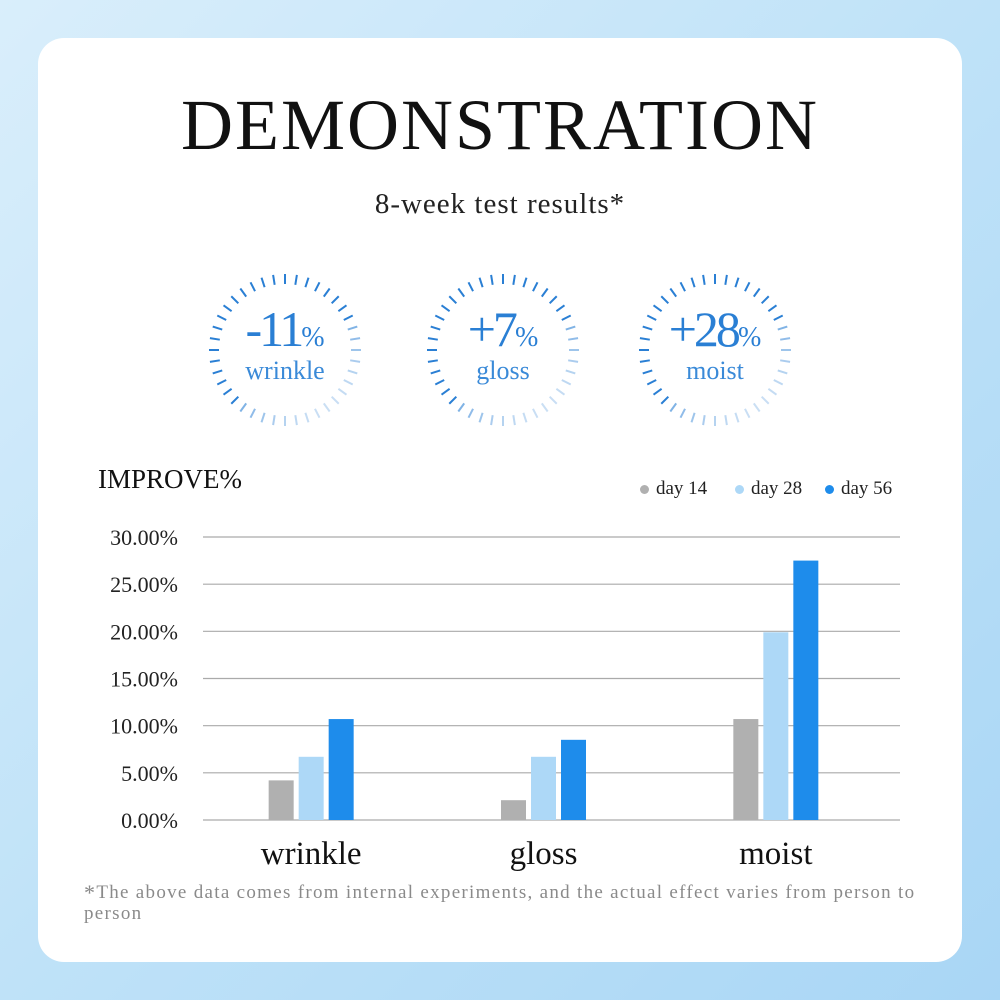  What do you see at coordinates (144, 726) in the screenshot?
I see `y-tick-label: 10.00%` at bounding box center [144, 726].